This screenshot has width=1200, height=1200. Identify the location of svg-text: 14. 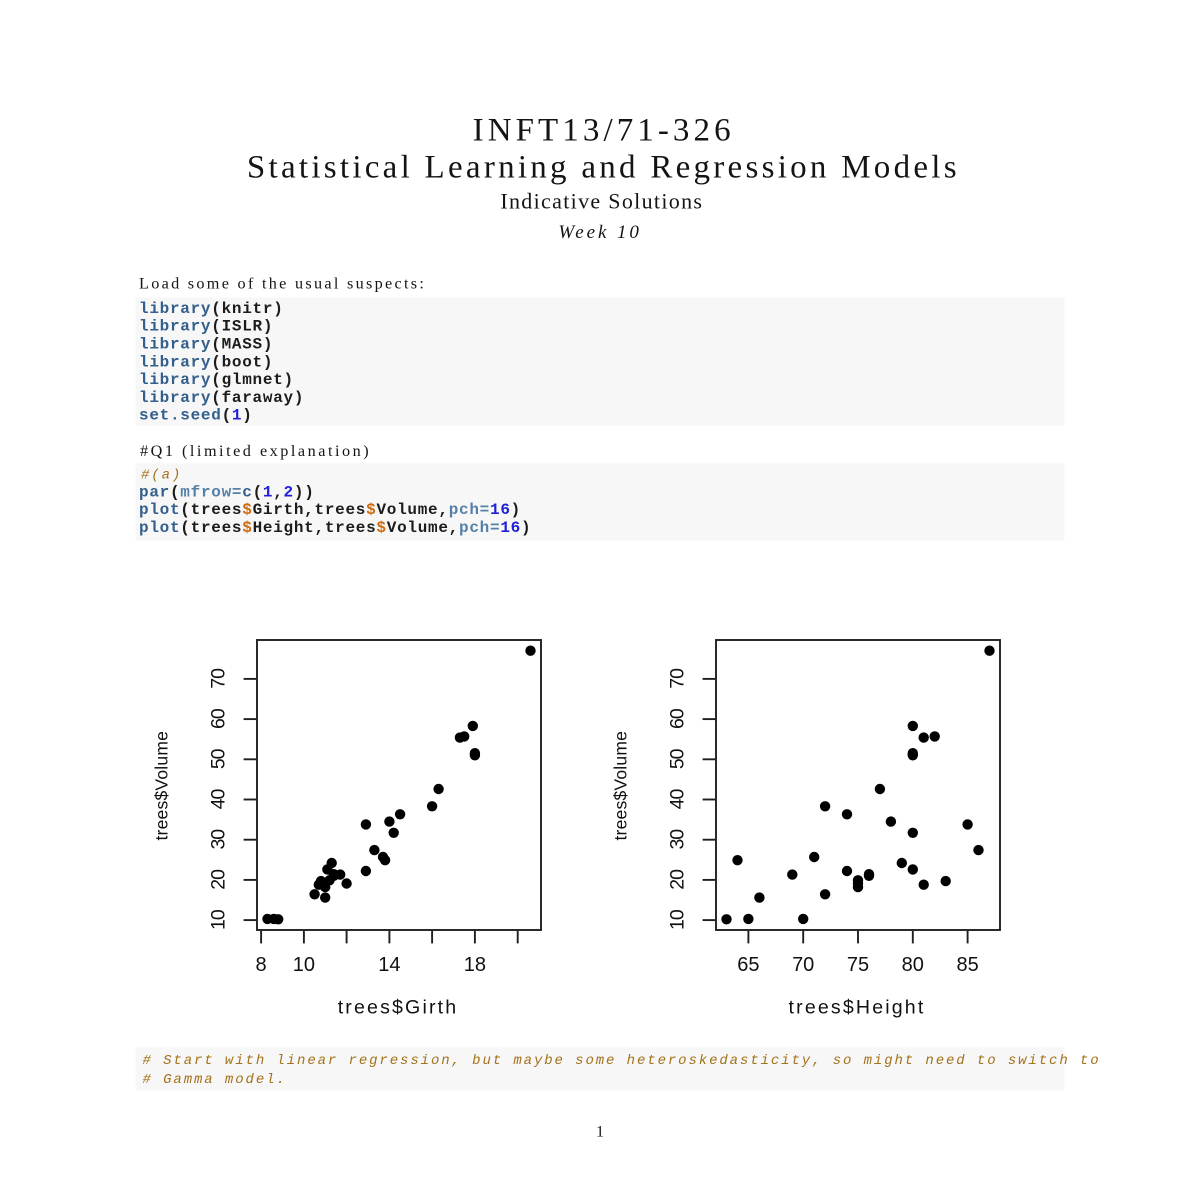
(389, 965).